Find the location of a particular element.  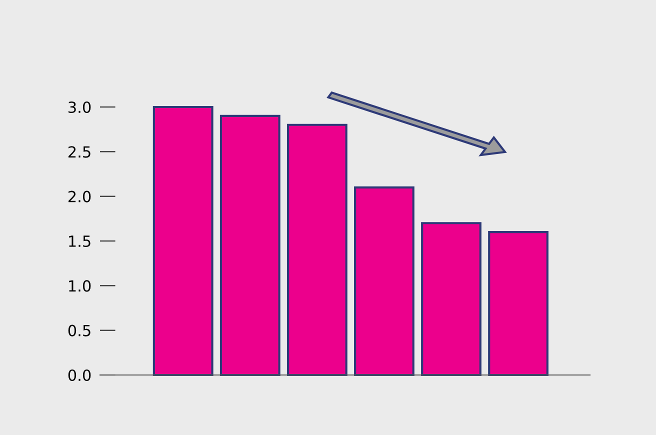

y-tick-label: 2.5 is located at coordinates (79, 152).